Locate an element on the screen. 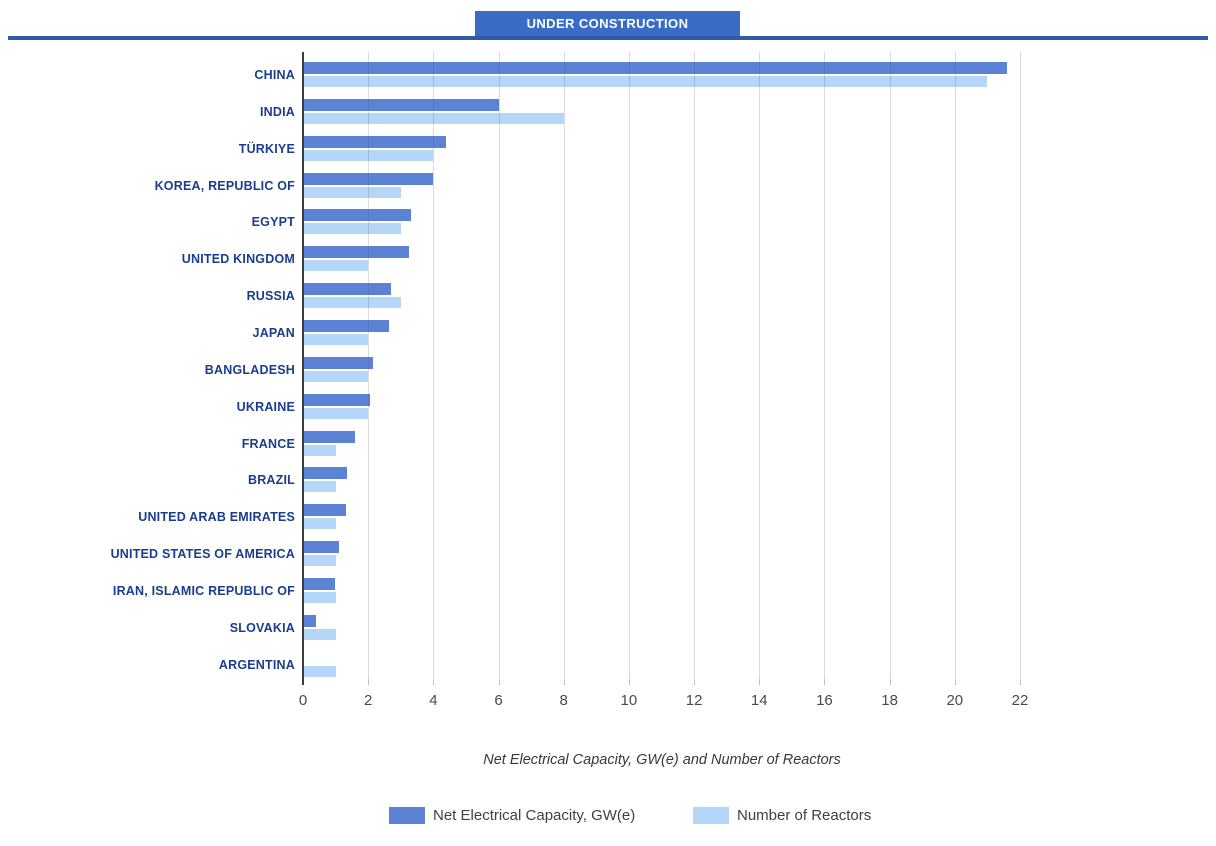 The image size is (1216, 846). capacity-swatch-icon is located at coordinates (407, 815).